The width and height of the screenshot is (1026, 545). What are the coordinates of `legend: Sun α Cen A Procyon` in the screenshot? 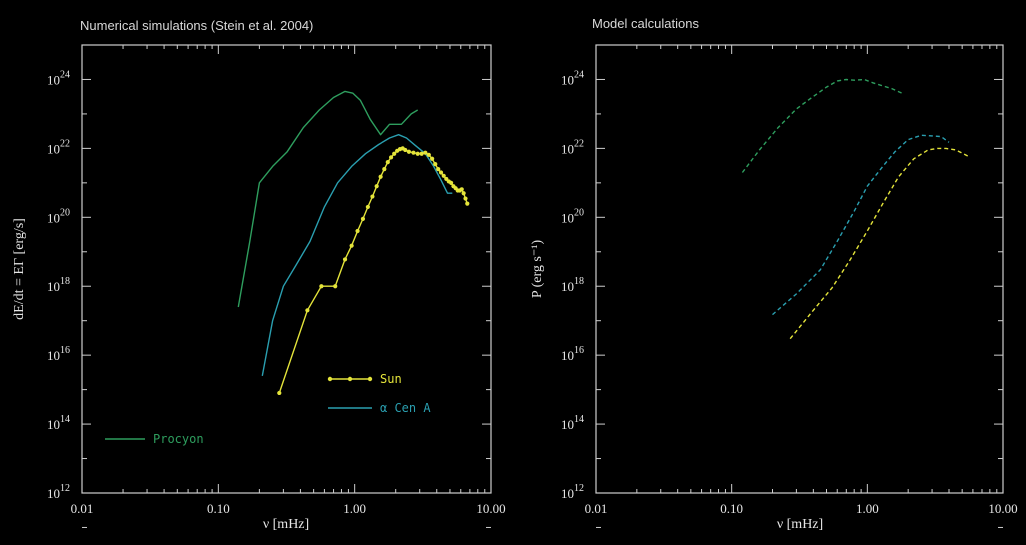 It's located at (268, 409).